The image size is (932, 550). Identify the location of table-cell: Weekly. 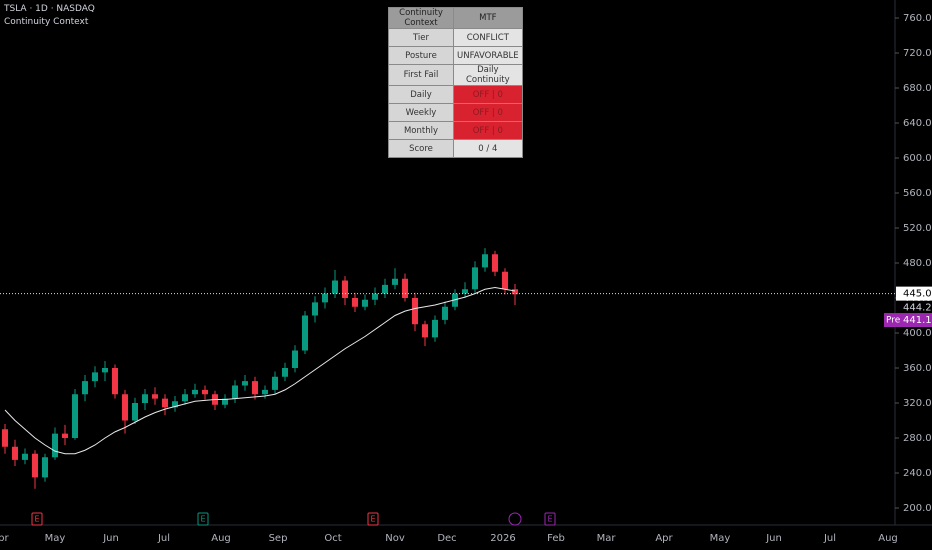
(421, 112).